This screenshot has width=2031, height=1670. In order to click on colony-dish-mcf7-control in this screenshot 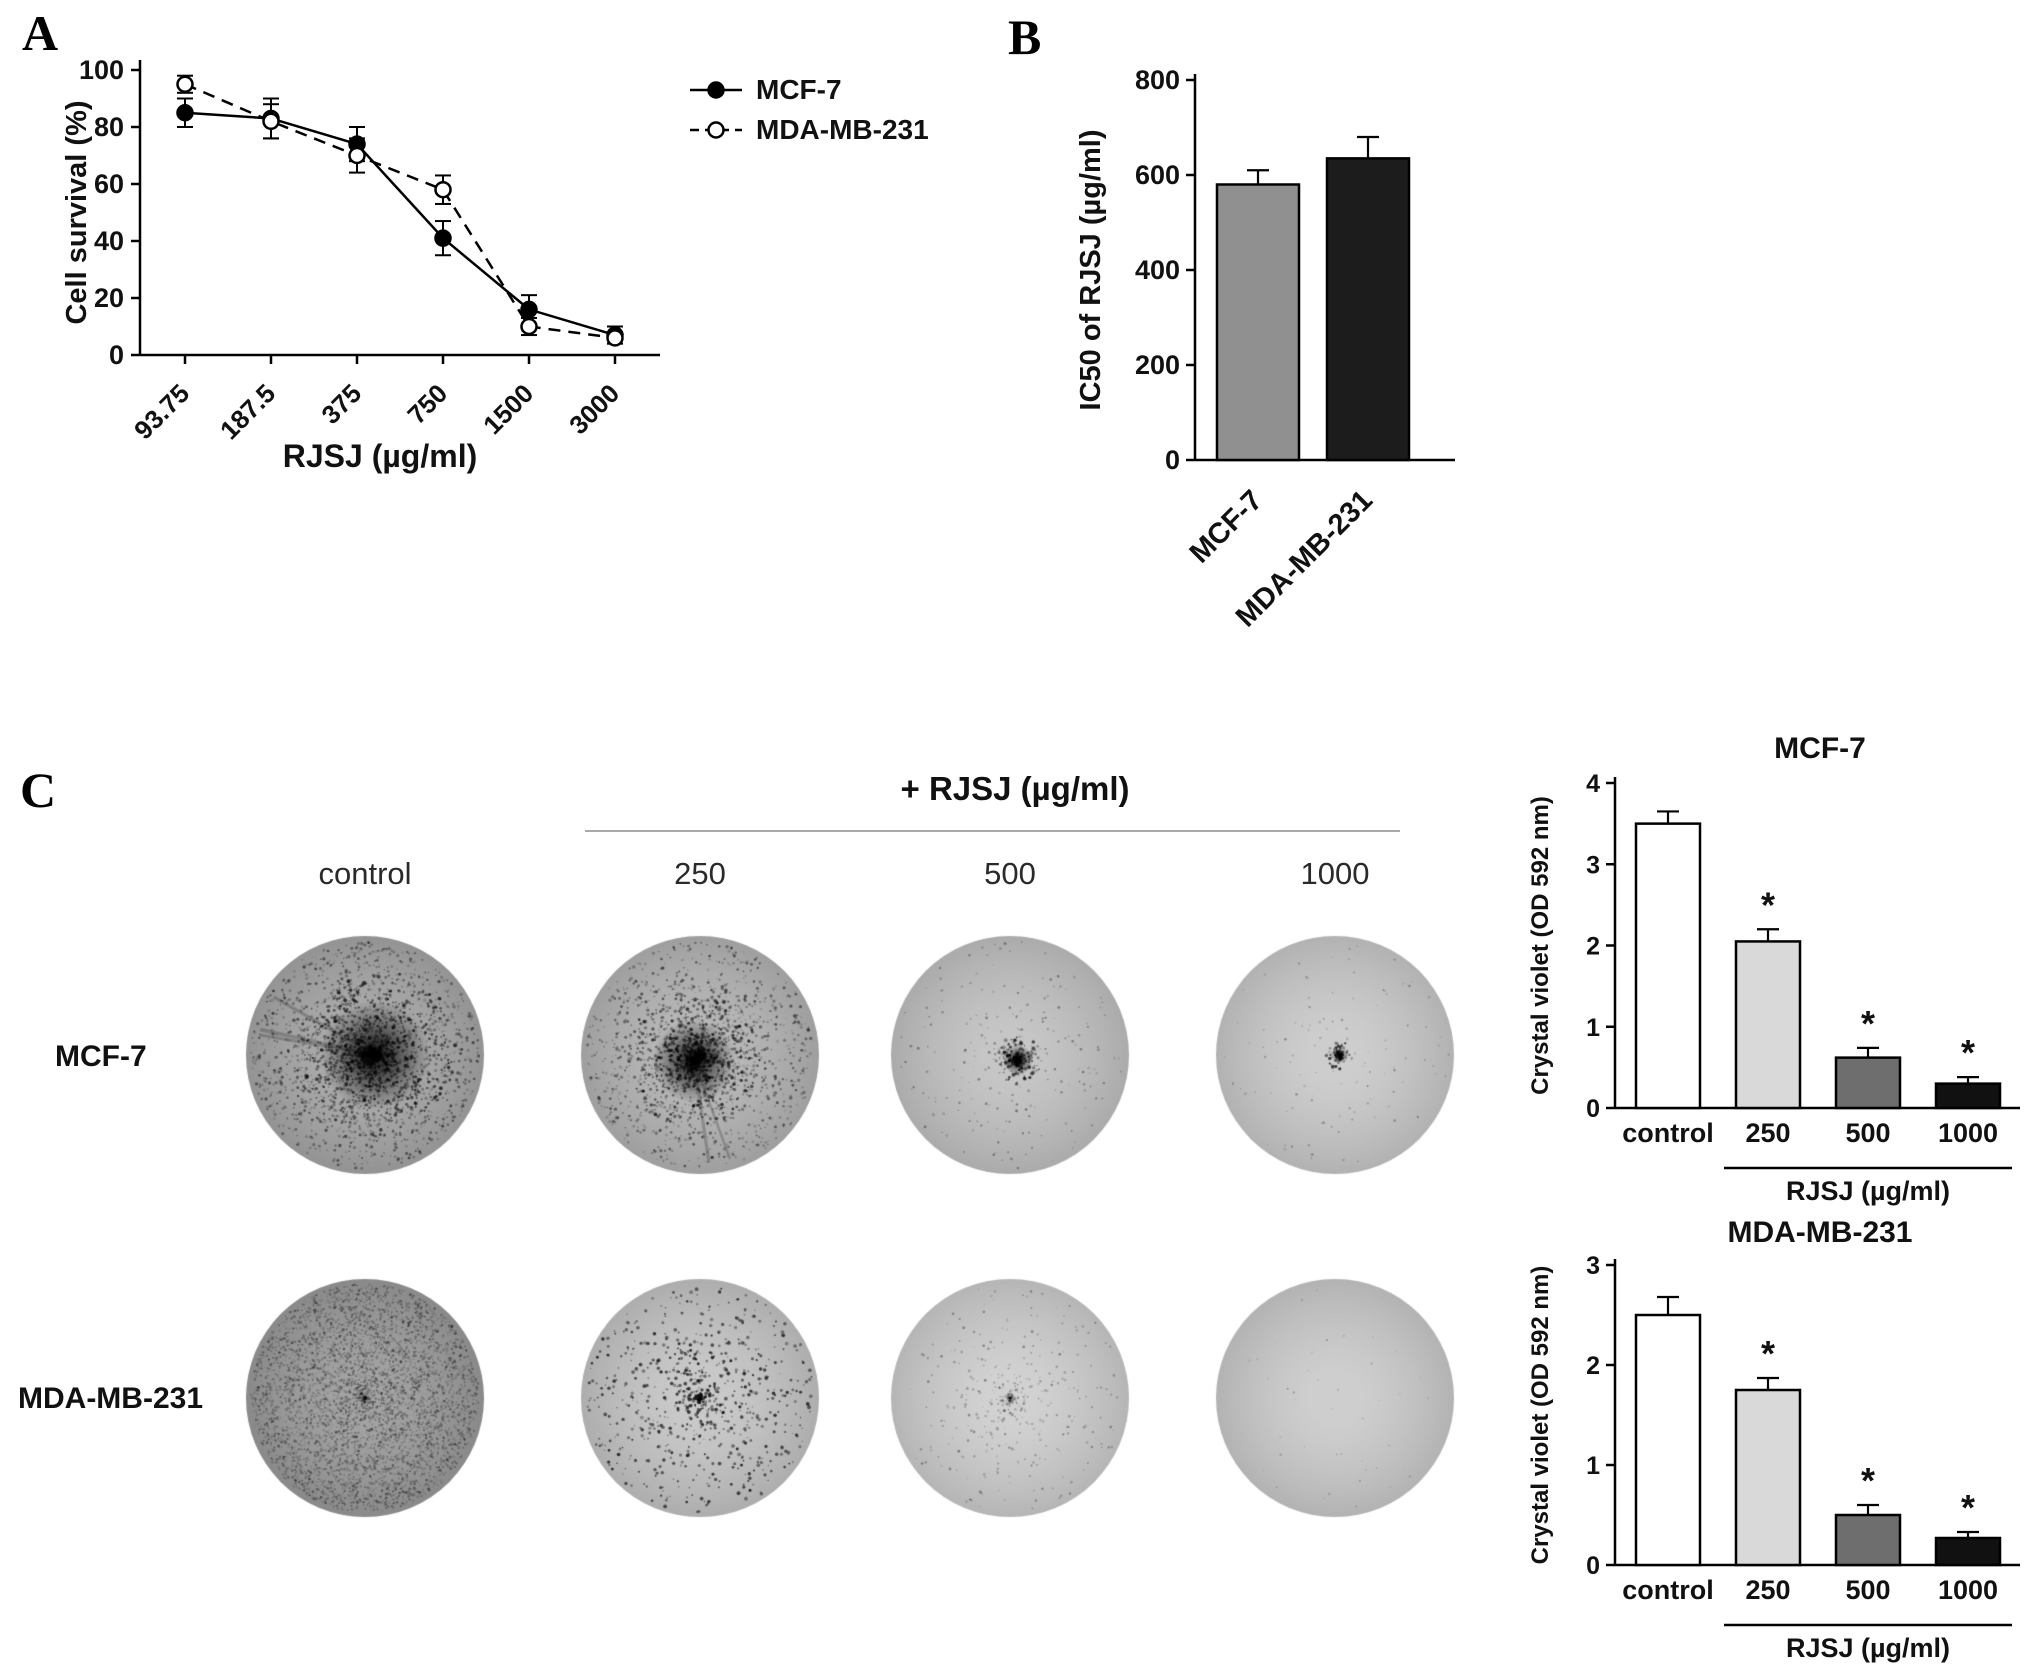, I will do `click(365, 1055)`.